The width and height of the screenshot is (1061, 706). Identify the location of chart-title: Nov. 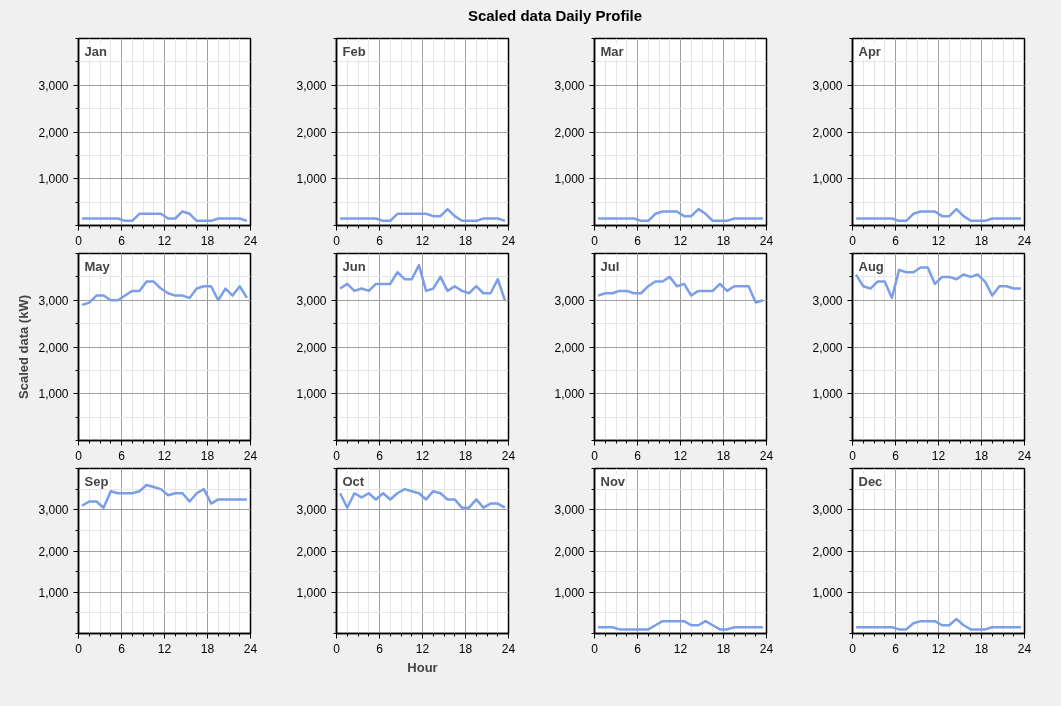
(613, 481).